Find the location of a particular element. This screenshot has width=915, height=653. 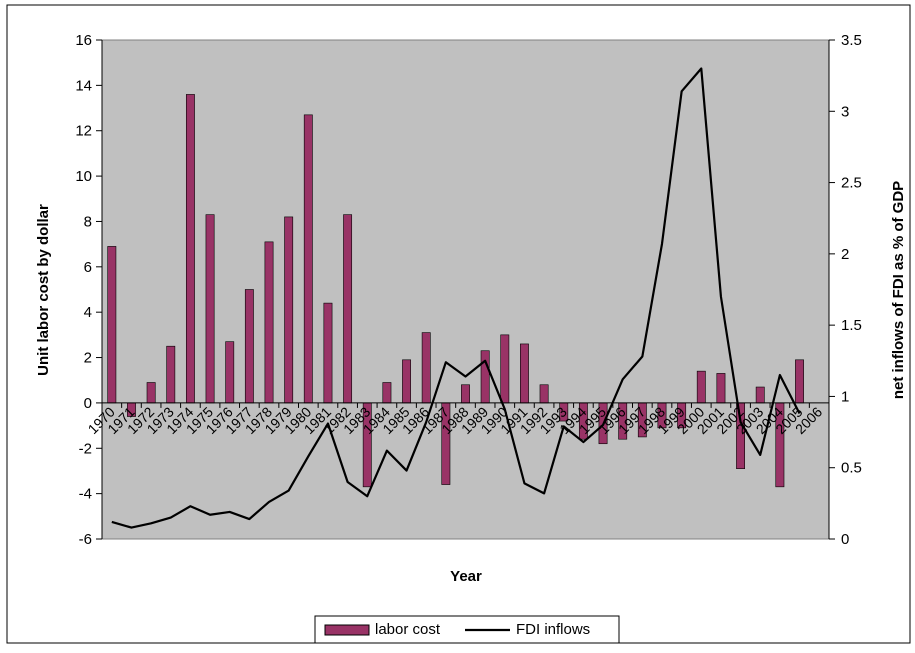

bar-labor-cost-1978 is located at coordinates (269, 322).